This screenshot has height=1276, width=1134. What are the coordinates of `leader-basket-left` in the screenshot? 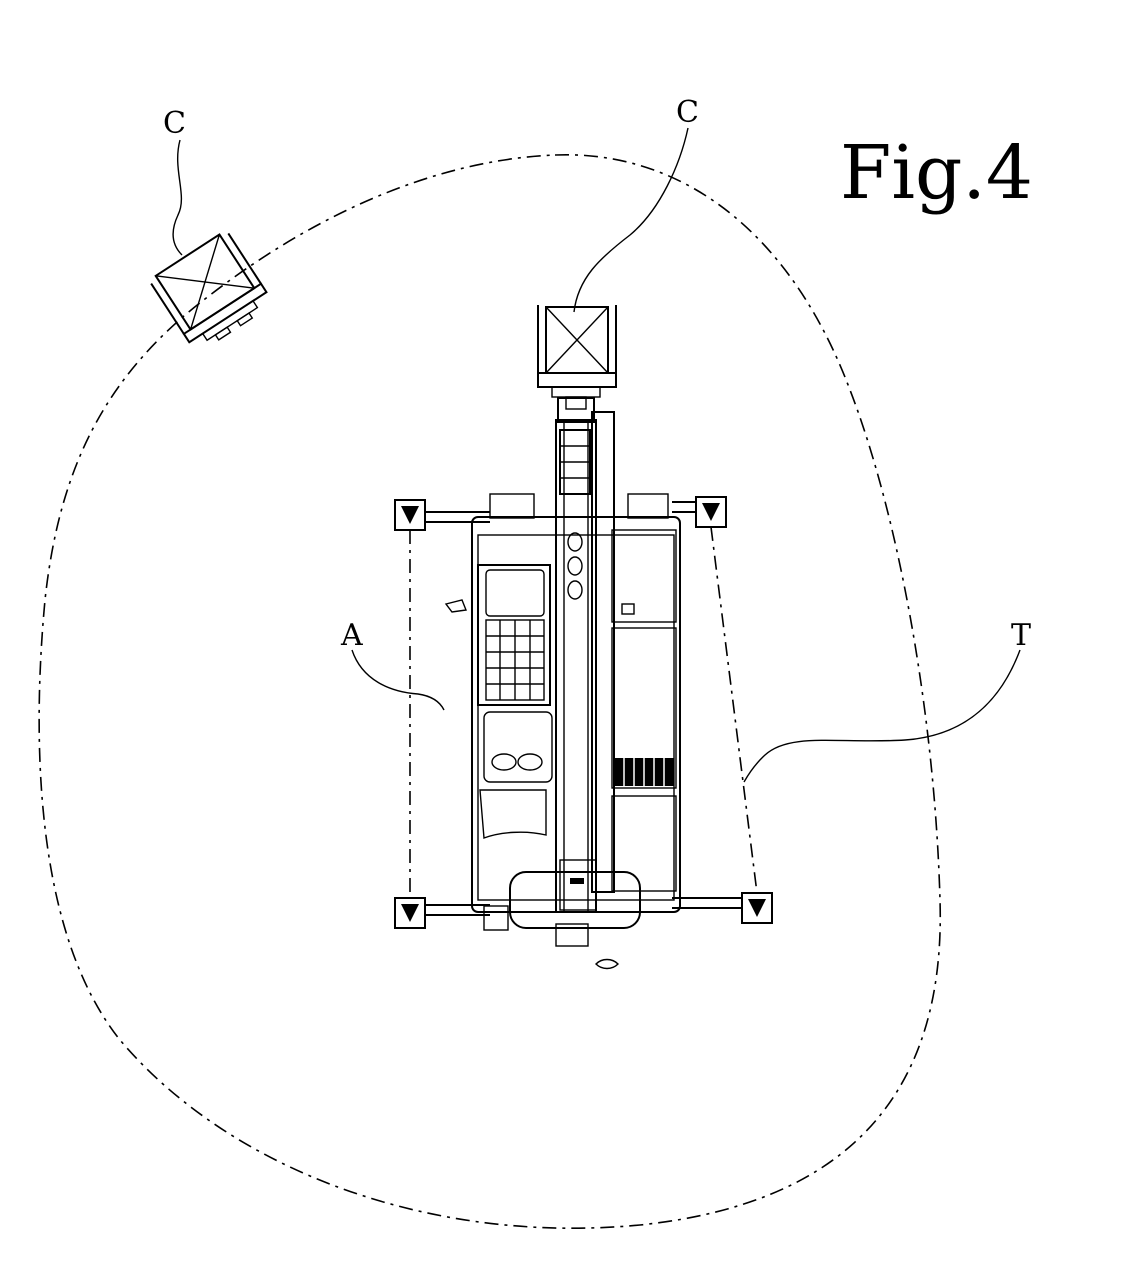 It's located at (177, 197).